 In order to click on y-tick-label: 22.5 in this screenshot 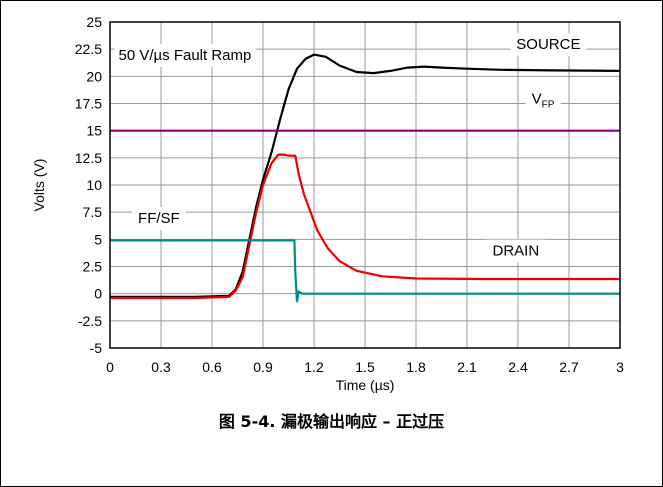, I will do `click(88, 49)`.